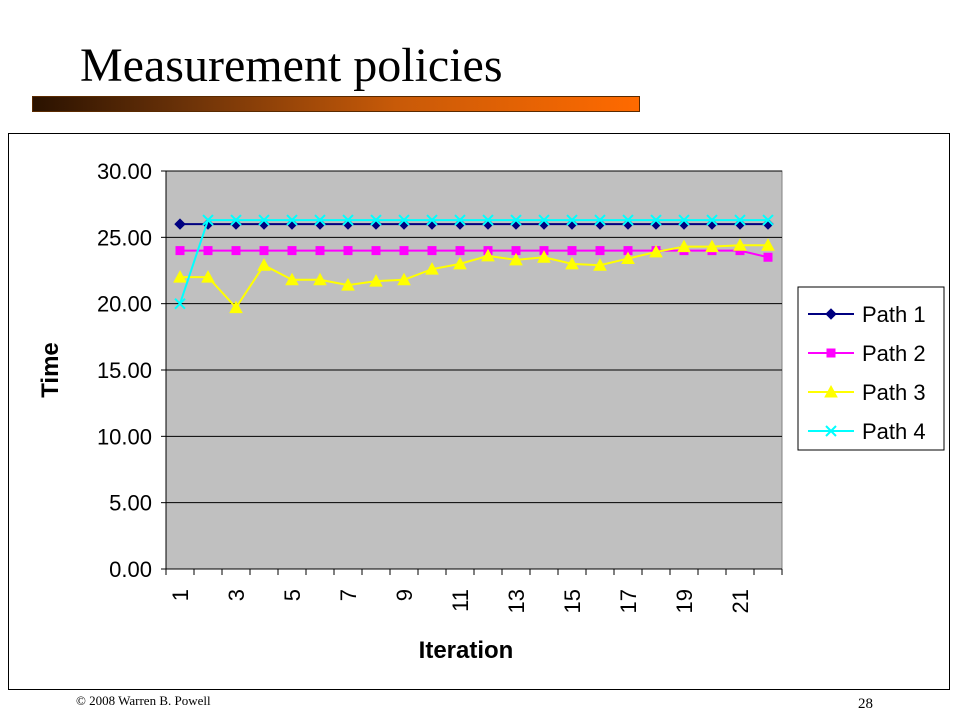  Describe the element at coordinates (348, 595) in the screenshot. I see `x-tick-label: 7` at that location.